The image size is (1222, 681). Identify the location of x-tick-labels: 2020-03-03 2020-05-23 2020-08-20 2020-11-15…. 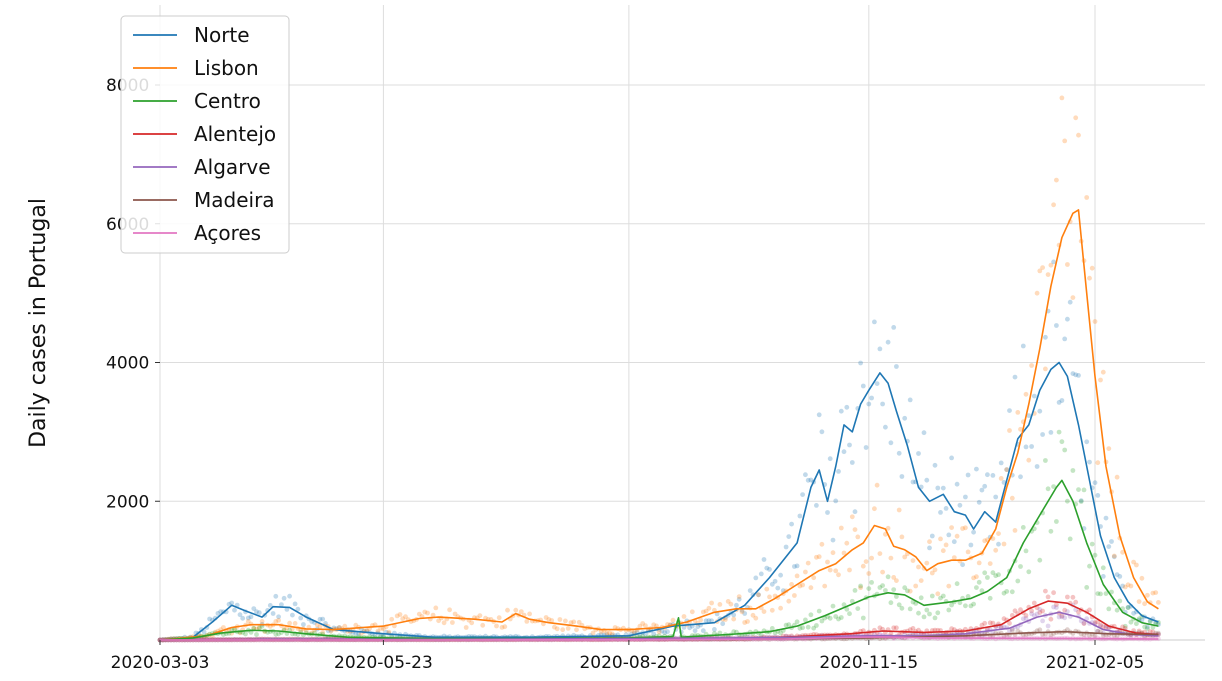
(627, 656).